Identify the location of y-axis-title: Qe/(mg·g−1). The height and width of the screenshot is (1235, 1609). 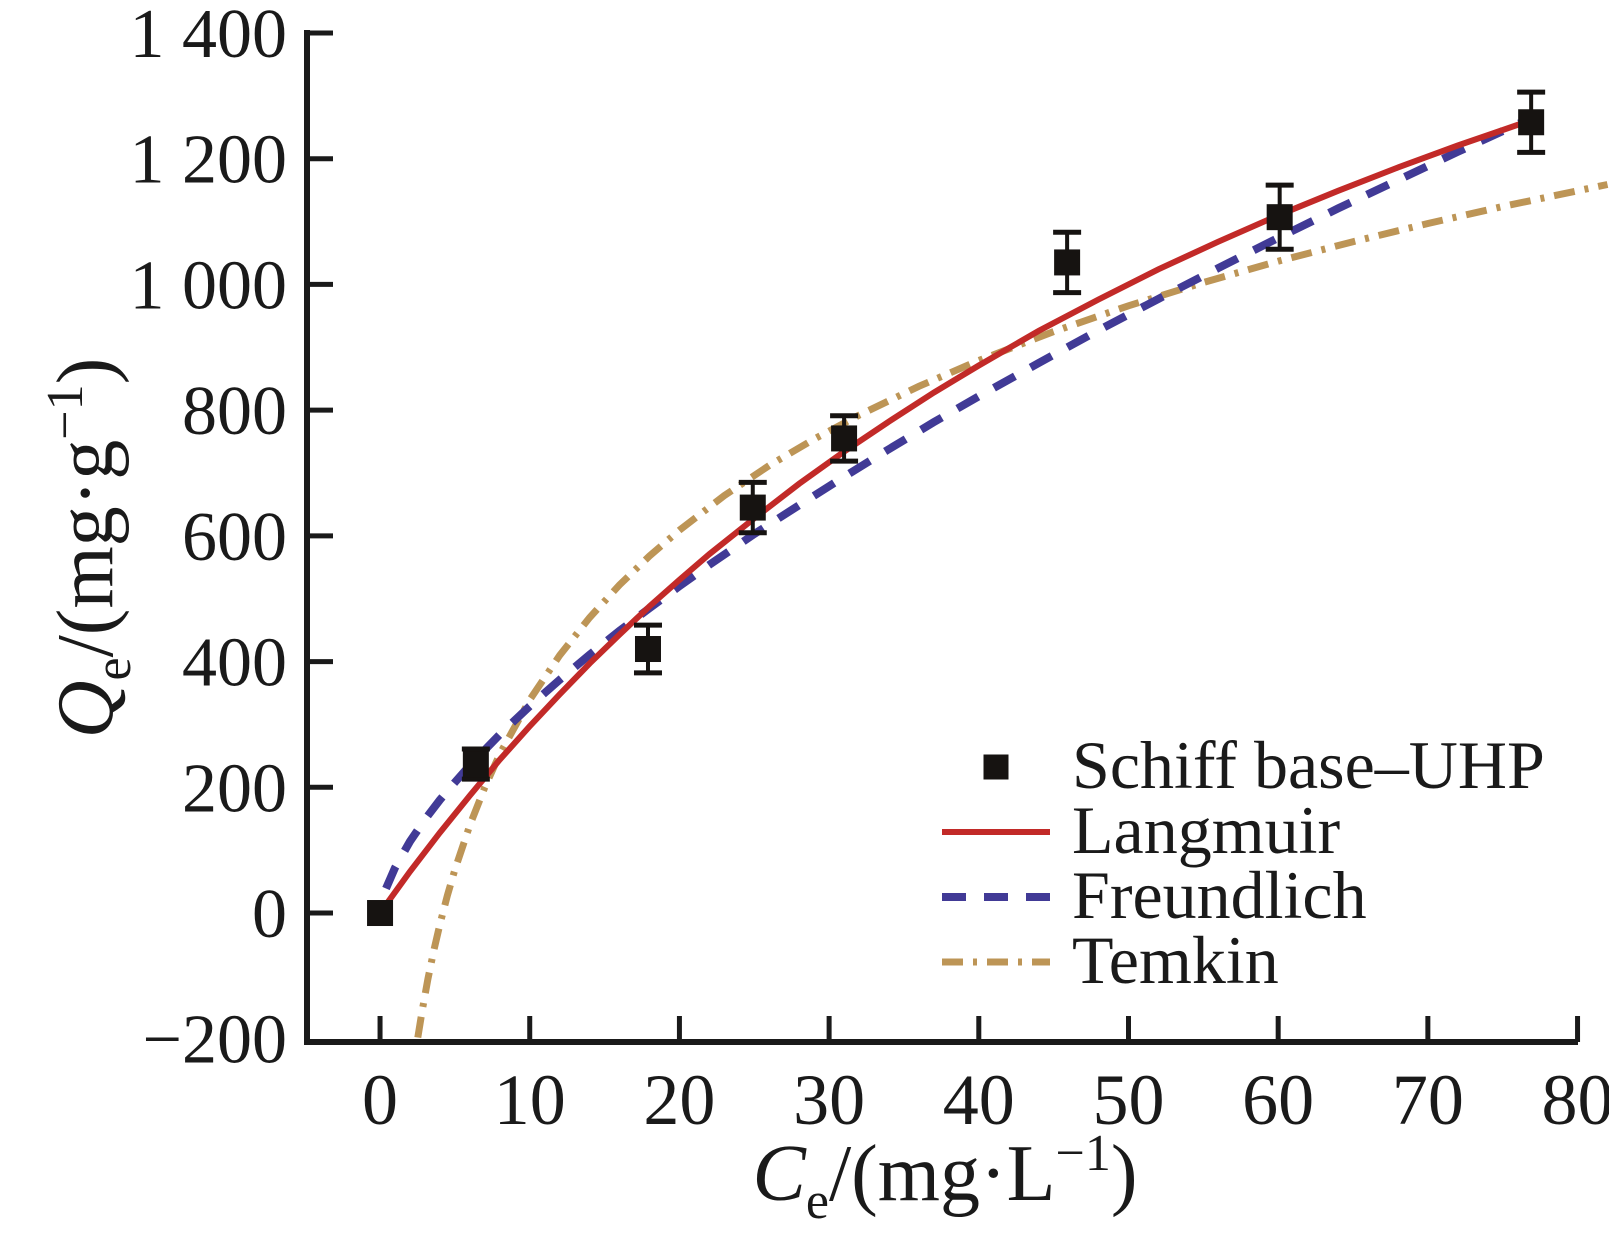
(89, 548).